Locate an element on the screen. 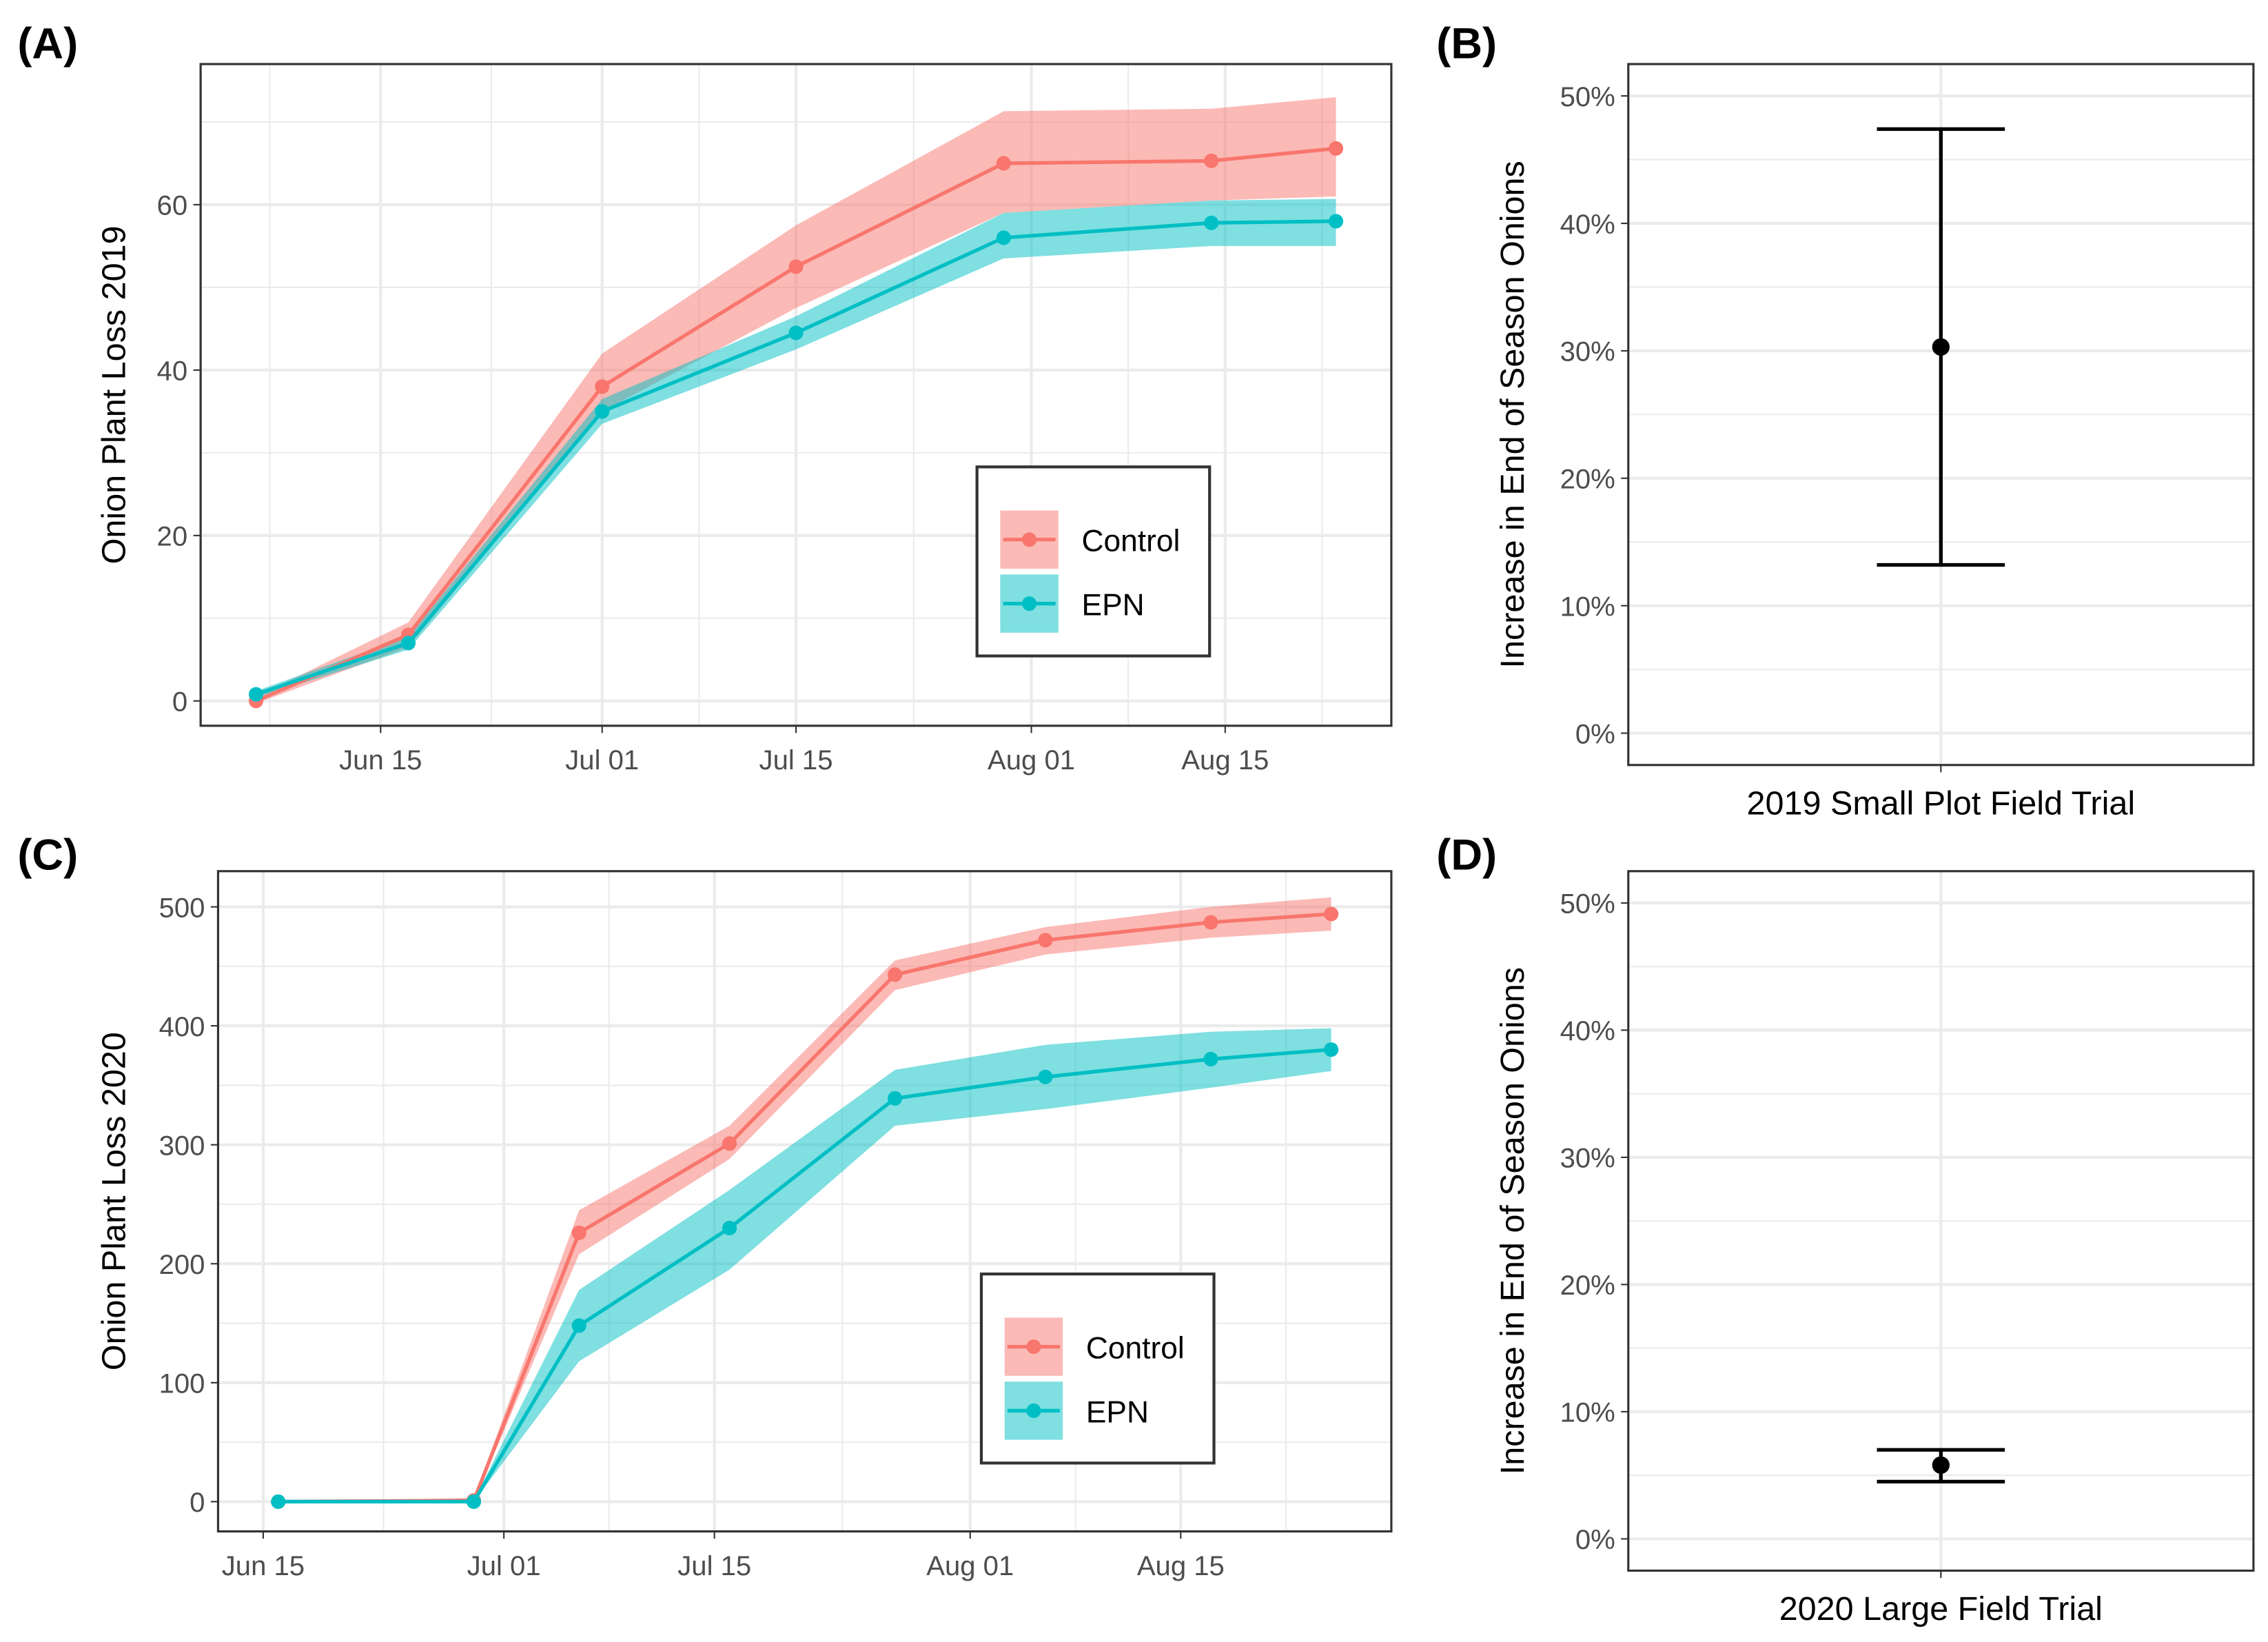 Image resolution: width=2268 pixels, height=1642 pixels. ribbon-epn is located at coordinates (804, 1265).